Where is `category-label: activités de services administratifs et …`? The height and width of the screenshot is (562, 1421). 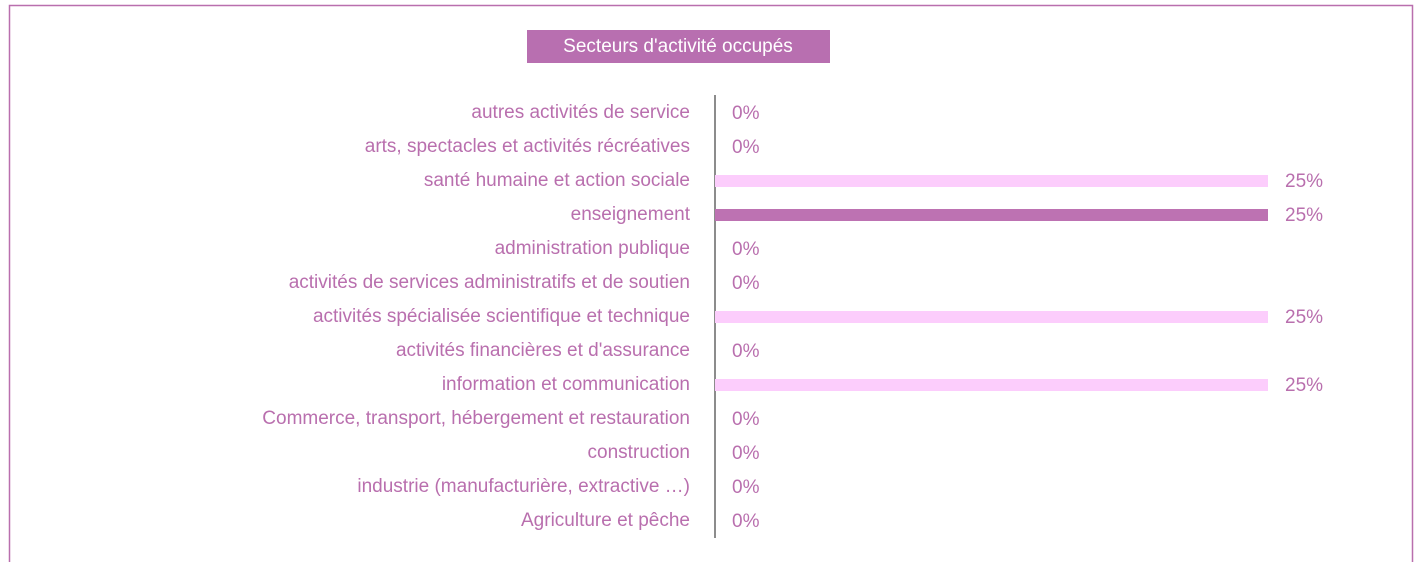 category-label: activités de services administratifs et … is located at coordinates (489, 282).